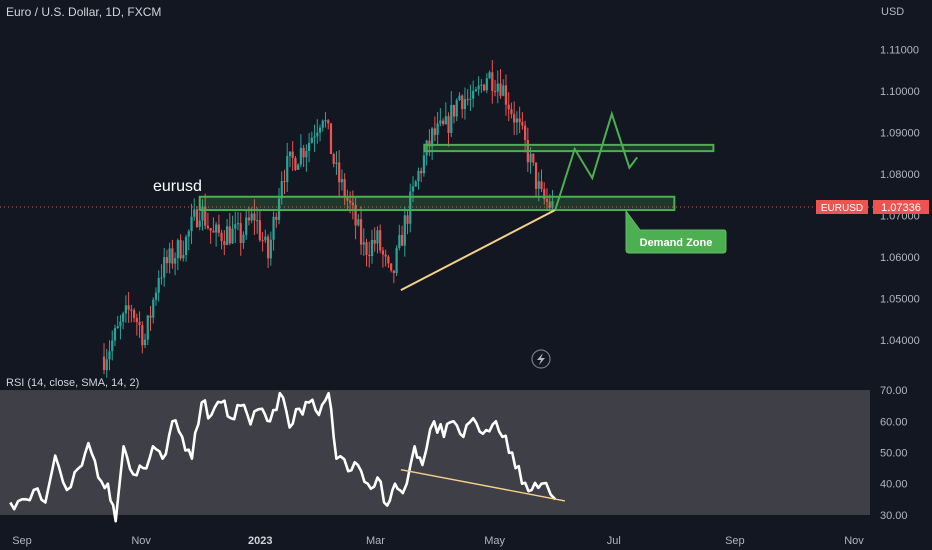 The image size is (932, 550). I want to click on chart-label: eurusd, so click(177, 186).